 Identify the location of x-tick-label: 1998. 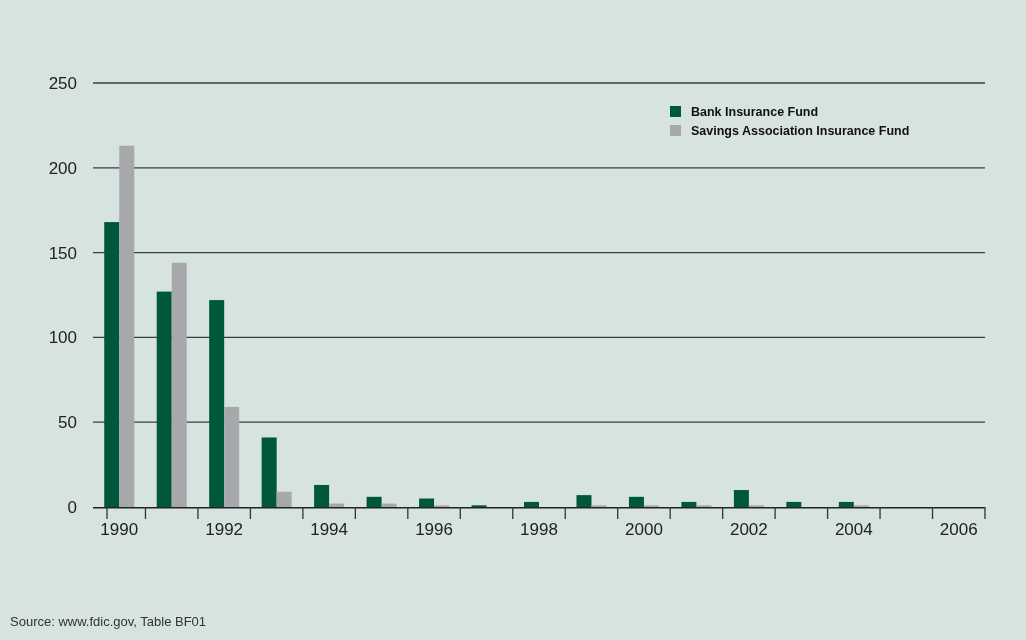
(539, 529).